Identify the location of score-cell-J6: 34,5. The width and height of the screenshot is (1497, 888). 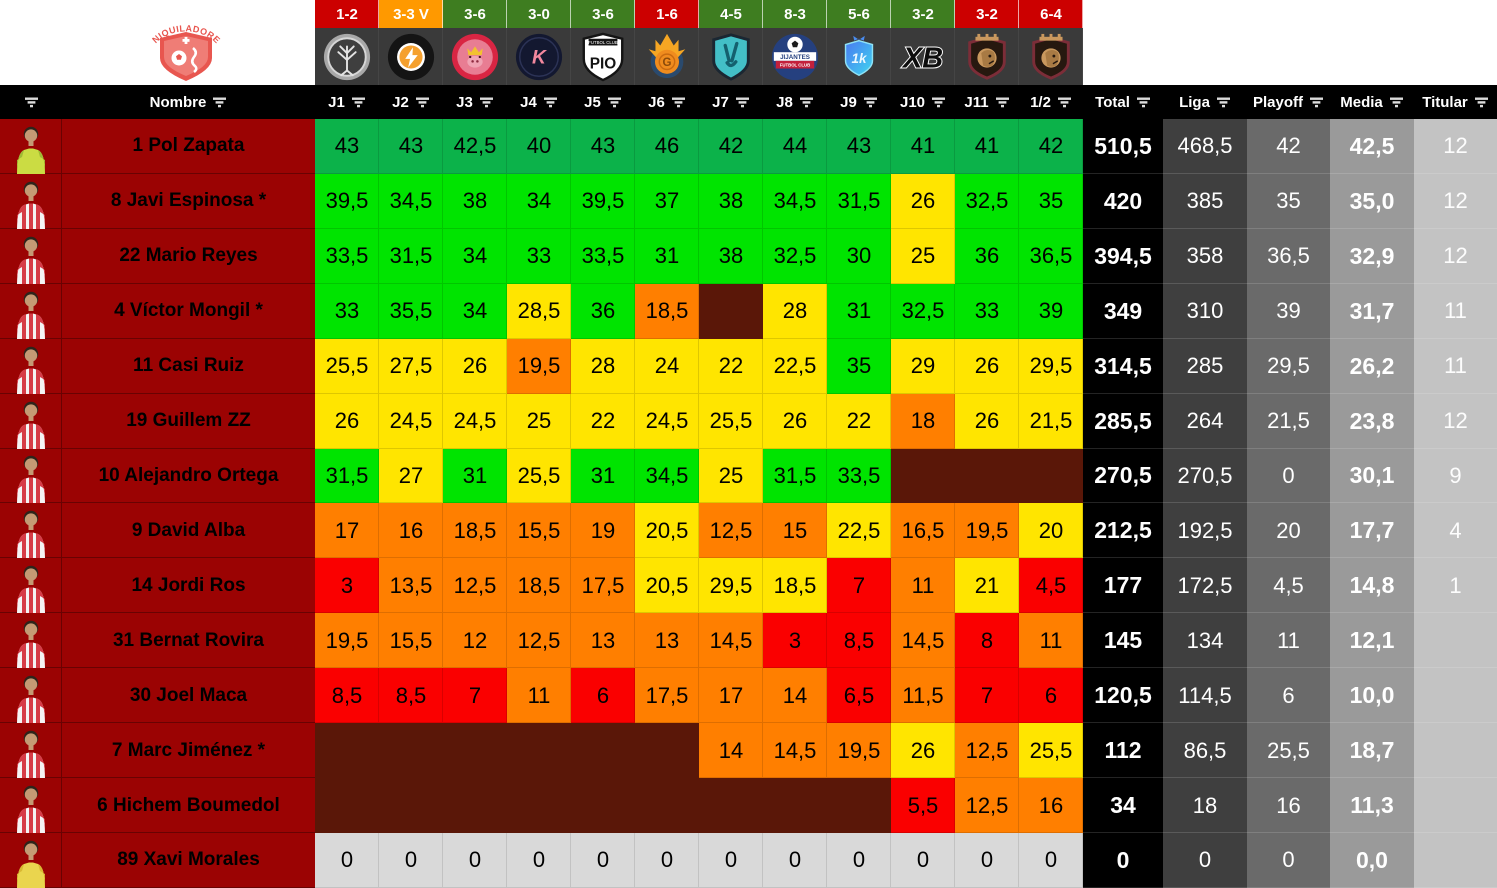
(667, 476).